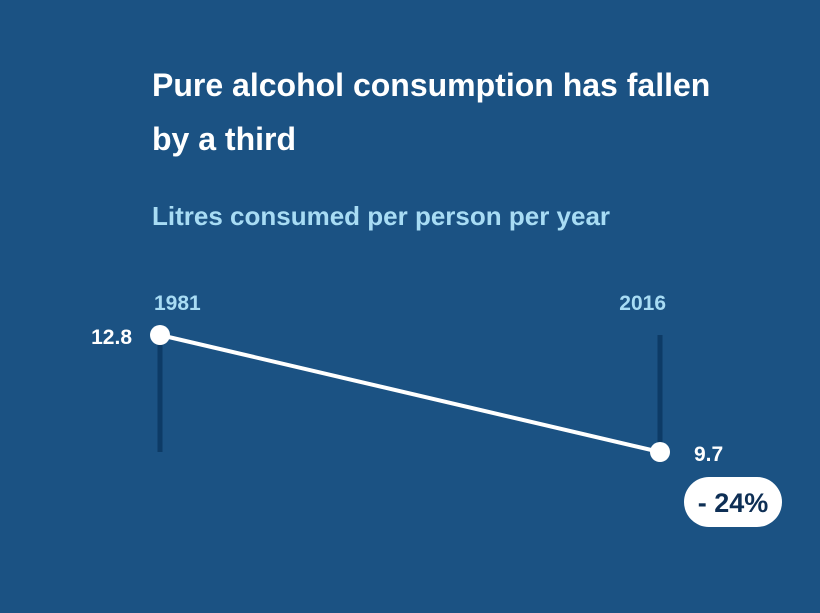 The height and width of the screenshot is (613, 820). What do you see at coordinates (160, 335) in the screenshot?
I see `data-point-1981` at bounding box center [160, 335].